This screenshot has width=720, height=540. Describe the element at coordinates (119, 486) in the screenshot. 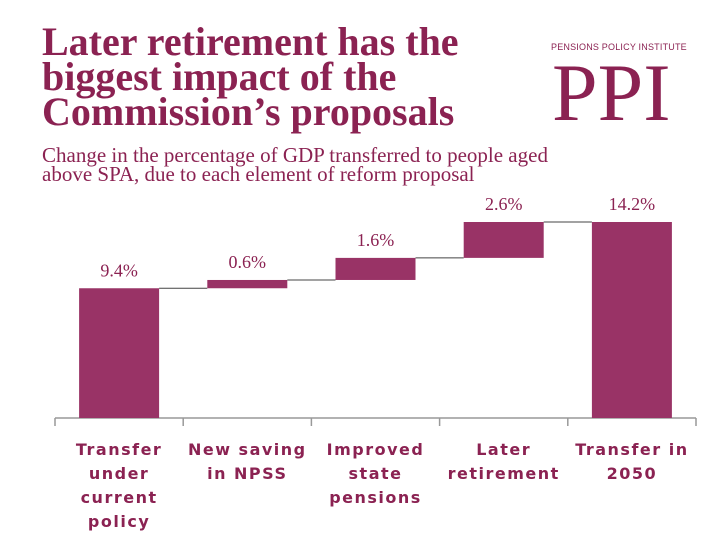

I see `category-label: Transfer under current policy` at that location.